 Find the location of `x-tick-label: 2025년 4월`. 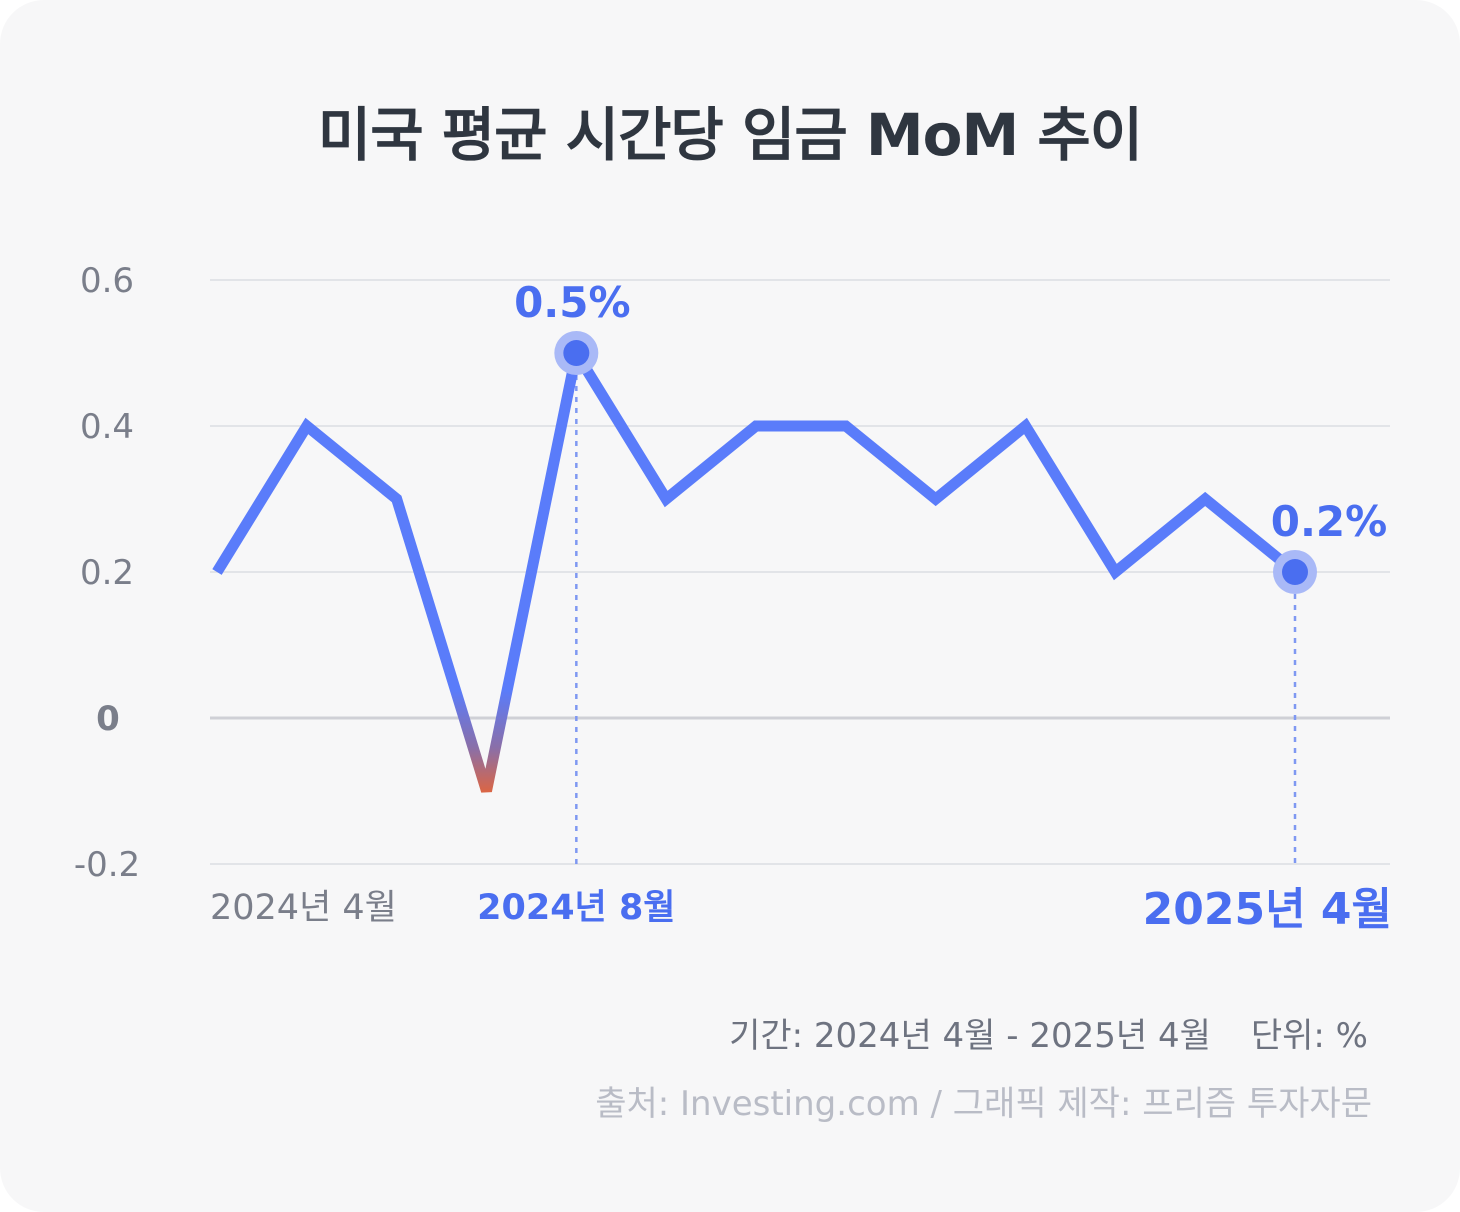

x-tick-label: 2025년 4월 is located at coordinates (1267, 909).